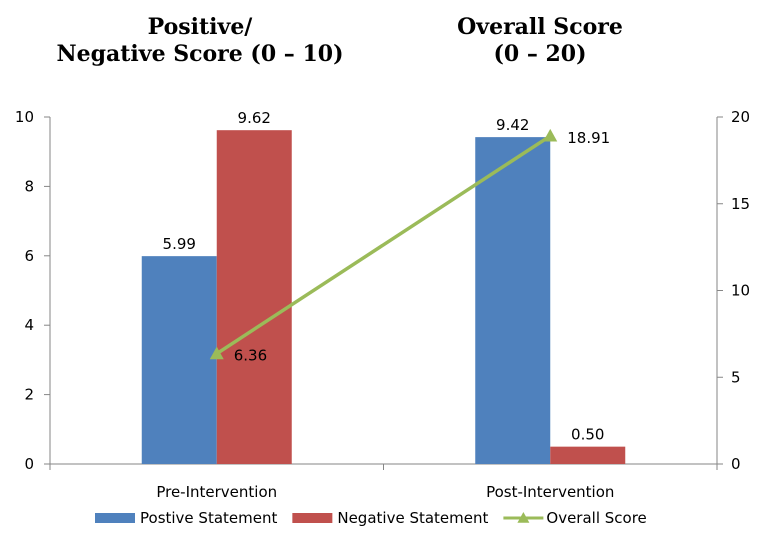 The image size is (767, 538). What do you see at coordinates (540, 54) in the screenshot?
I see `right-axis-title-line2: (0 – 20)` at bounding box center [540, 54].